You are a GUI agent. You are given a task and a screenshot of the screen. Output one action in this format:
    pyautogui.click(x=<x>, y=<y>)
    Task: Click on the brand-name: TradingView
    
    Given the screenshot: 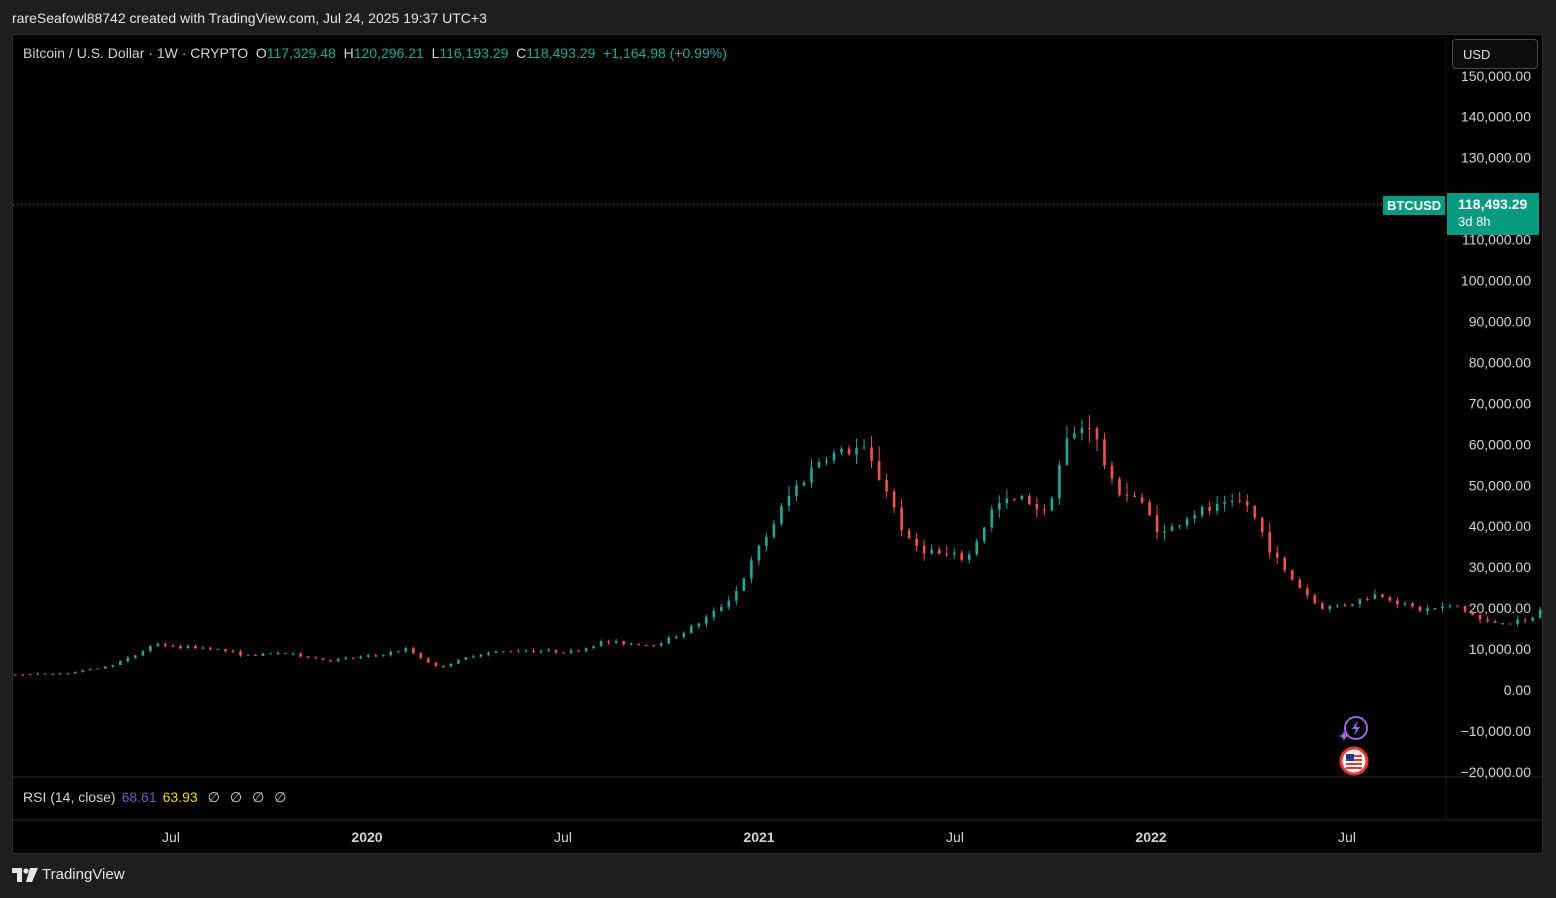 What is the action you would take?
    pyautogui.click(x=83, y=874)
    